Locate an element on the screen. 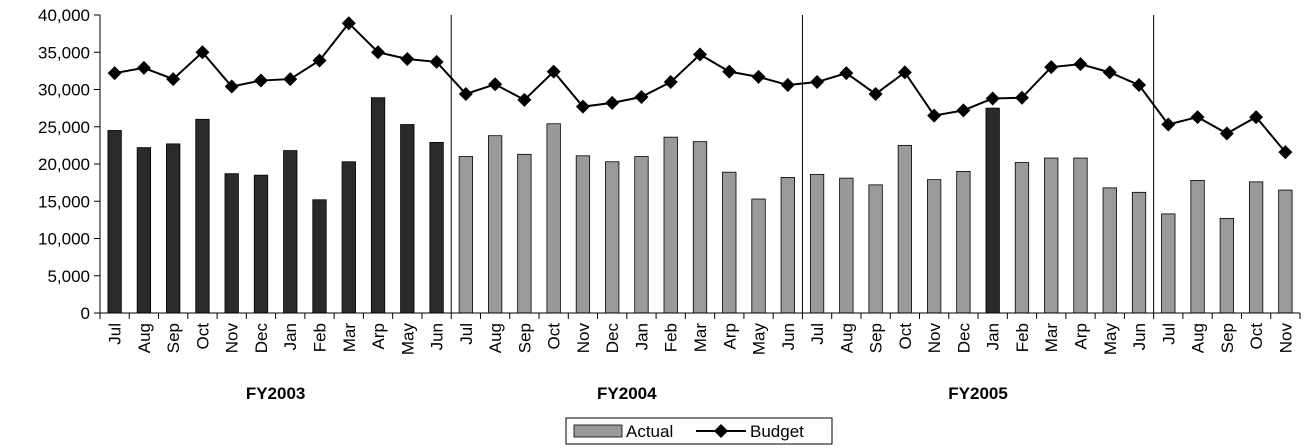  x-tick-label: Arp is located at coordinates (1080, 336).